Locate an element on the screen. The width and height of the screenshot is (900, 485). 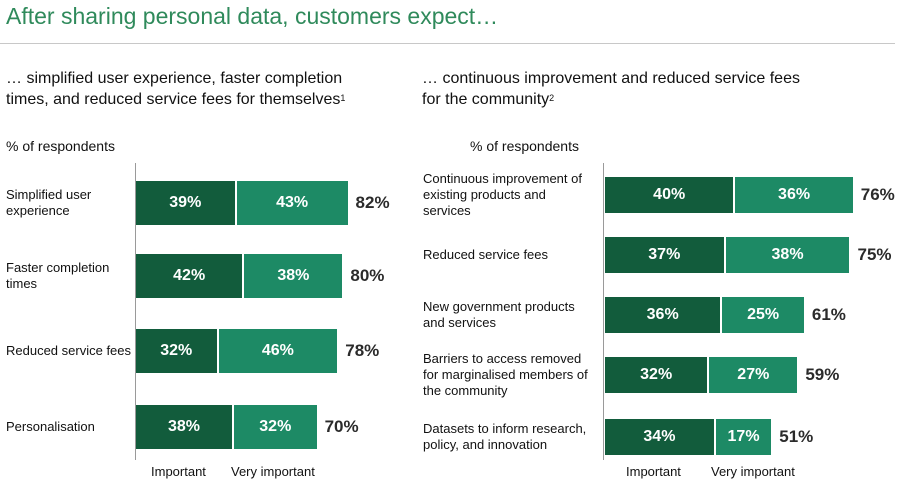
chart-right-unit-label: % of respondents is located at coordinates (524, 146).